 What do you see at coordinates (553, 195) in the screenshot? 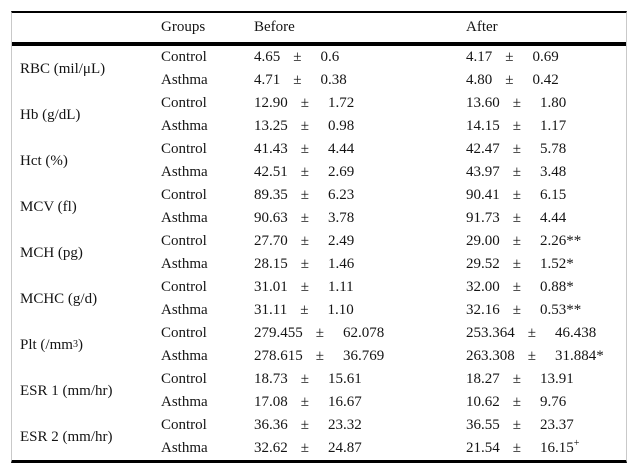
I see `after-error: 6.15` at bounding box center [553, 195].